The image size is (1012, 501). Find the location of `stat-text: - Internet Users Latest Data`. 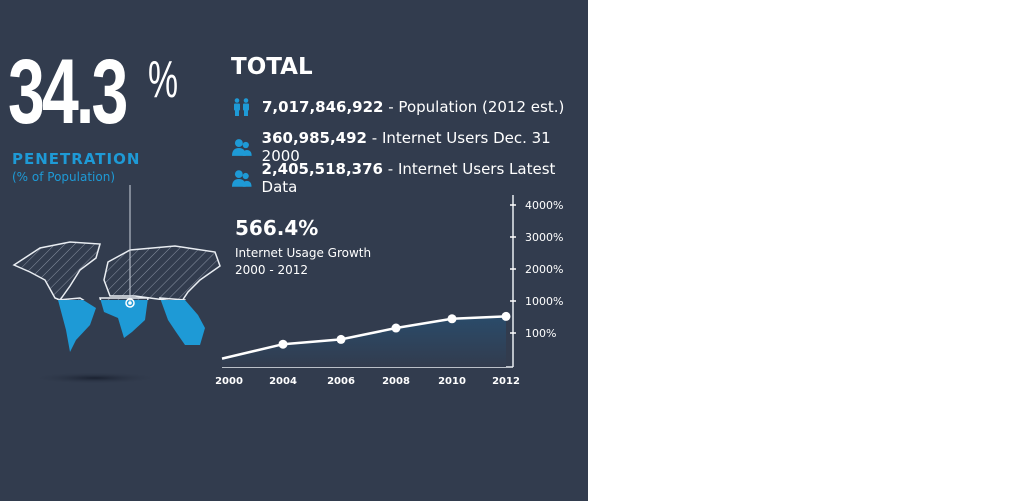

stat-text: - Internet Users Latest Data is located at coordinates (408, 178).